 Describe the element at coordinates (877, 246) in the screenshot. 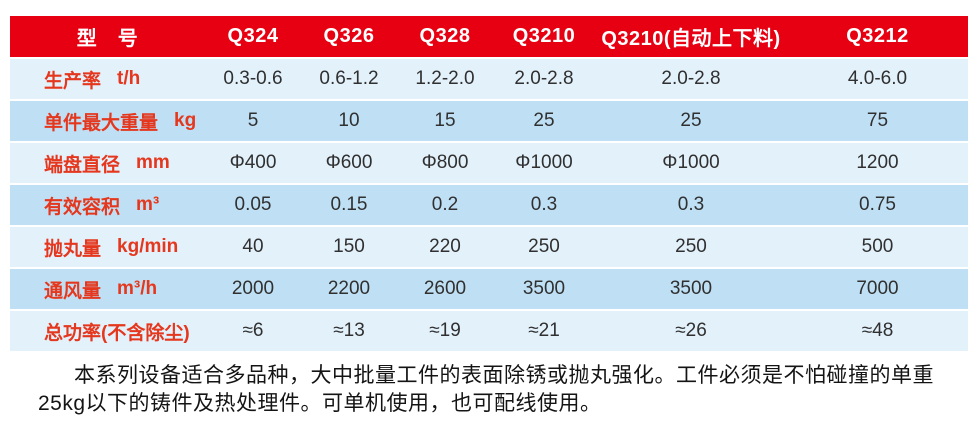

I see `table-cell: 500` at that location.